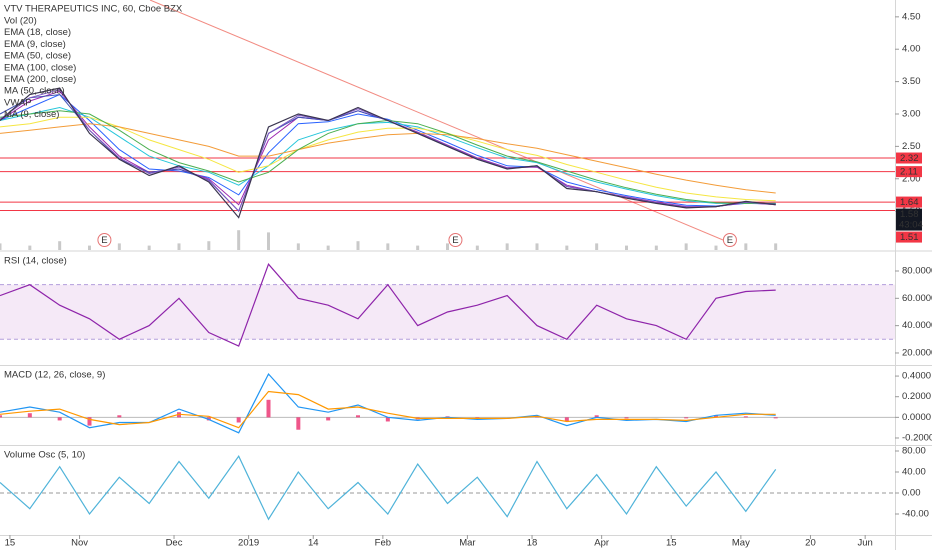 The height and width of the screenshot is (550, 932). I want to click on legend-entry: EMA (100, close), so click(40, 67).